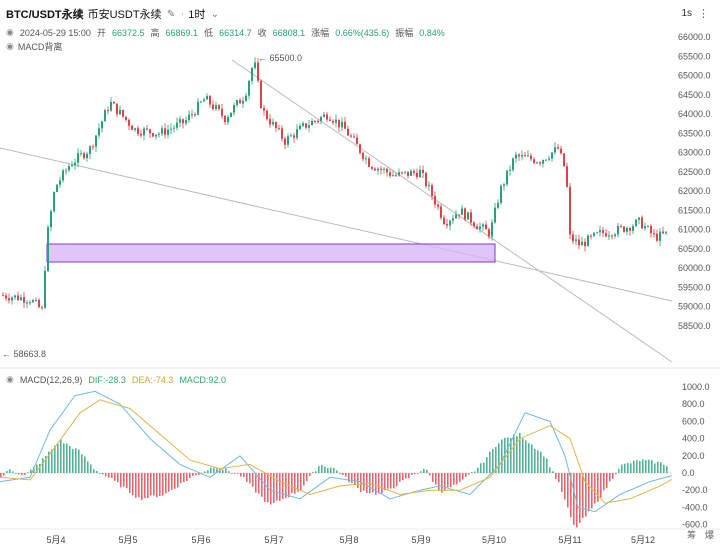 This screenshot has height=553, width=720. Describe the element at coordinates (686, 13) in the screenshot. I see `resolution-label: 1s` at that location.